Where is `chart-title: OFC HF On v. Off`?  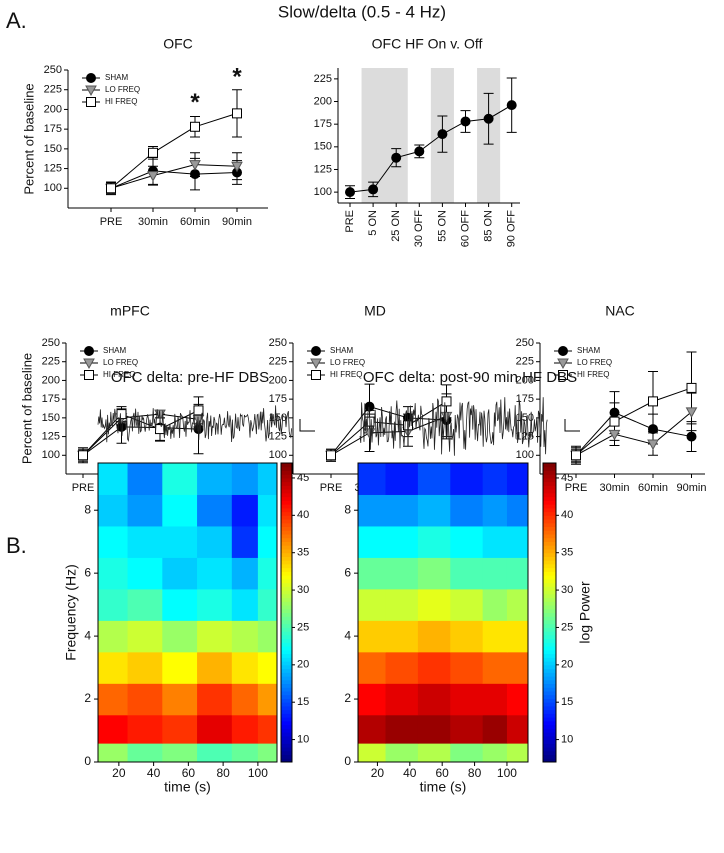
chart-title: OFC HF On v. Off is located at coordinates (427, 44).